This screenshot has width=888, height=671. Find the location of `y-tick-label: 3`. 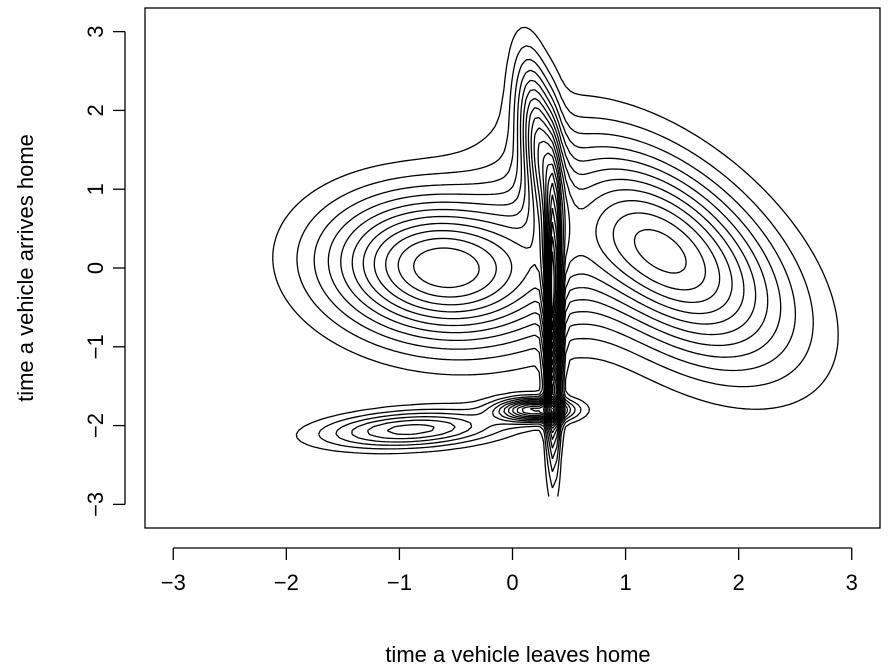

y-tick-label: 3 is located at coordinates (95, 32).